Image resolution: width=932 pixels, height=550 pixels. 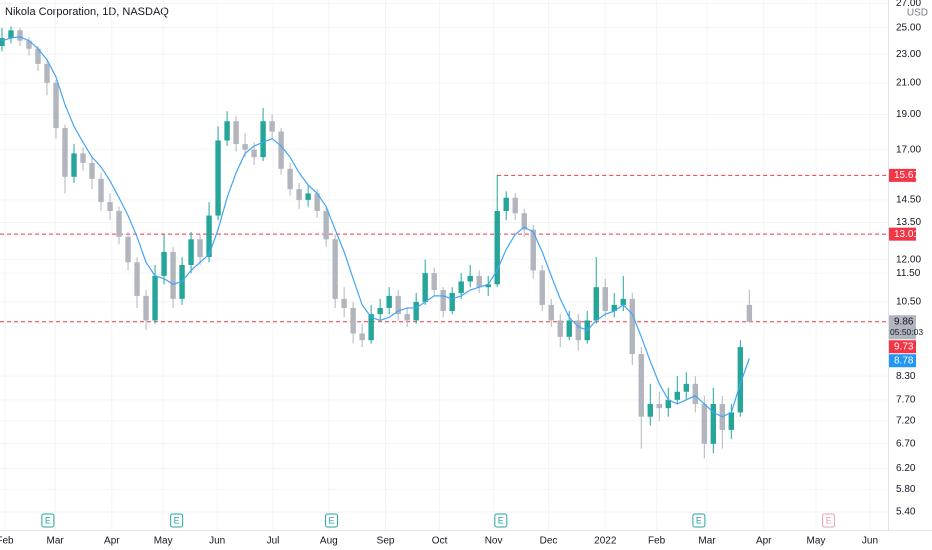 What do you see at coordinates (908, 302) in the screenshot?
I see `y-tick-label: 10.50` at bounding box center [908, 302].